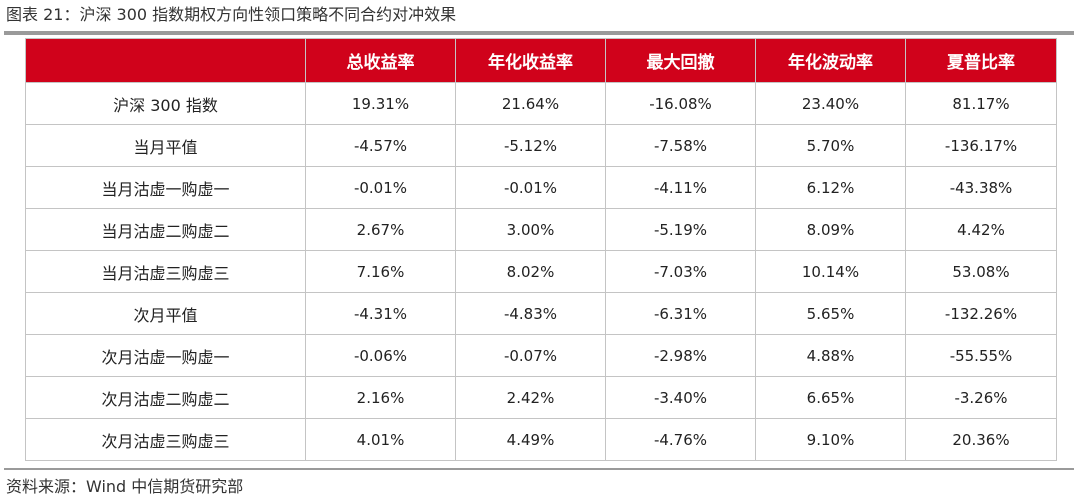 The height and width of the screenshot is (504, 1080). I want to click on table-row: 次月平值 -4.31% -4.83% -6.31% 5.65% -132.26%, so click(541, 313).